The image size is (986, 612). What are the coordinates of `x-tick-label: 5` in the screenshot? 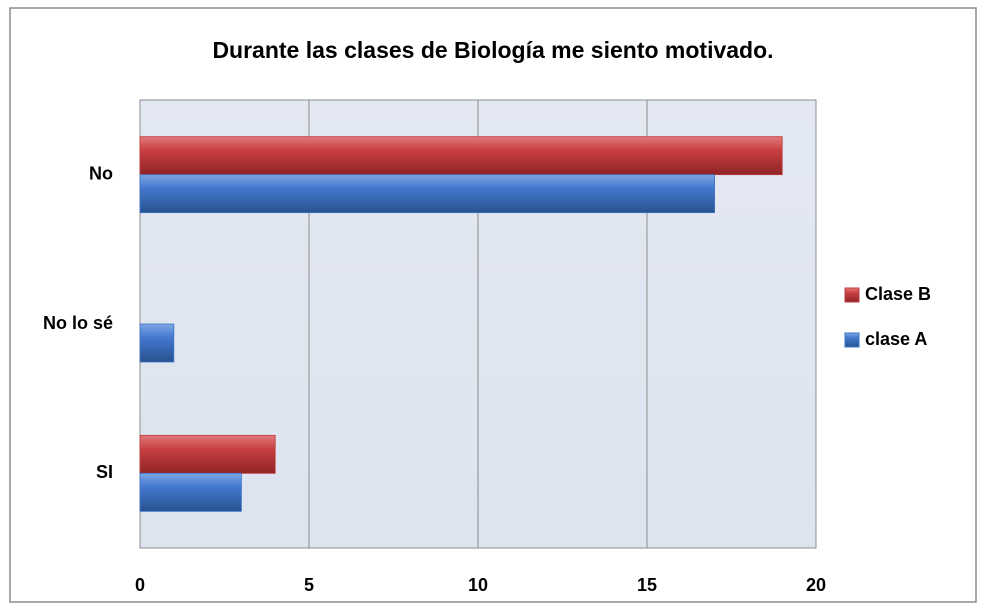 It's located at (309, 585).